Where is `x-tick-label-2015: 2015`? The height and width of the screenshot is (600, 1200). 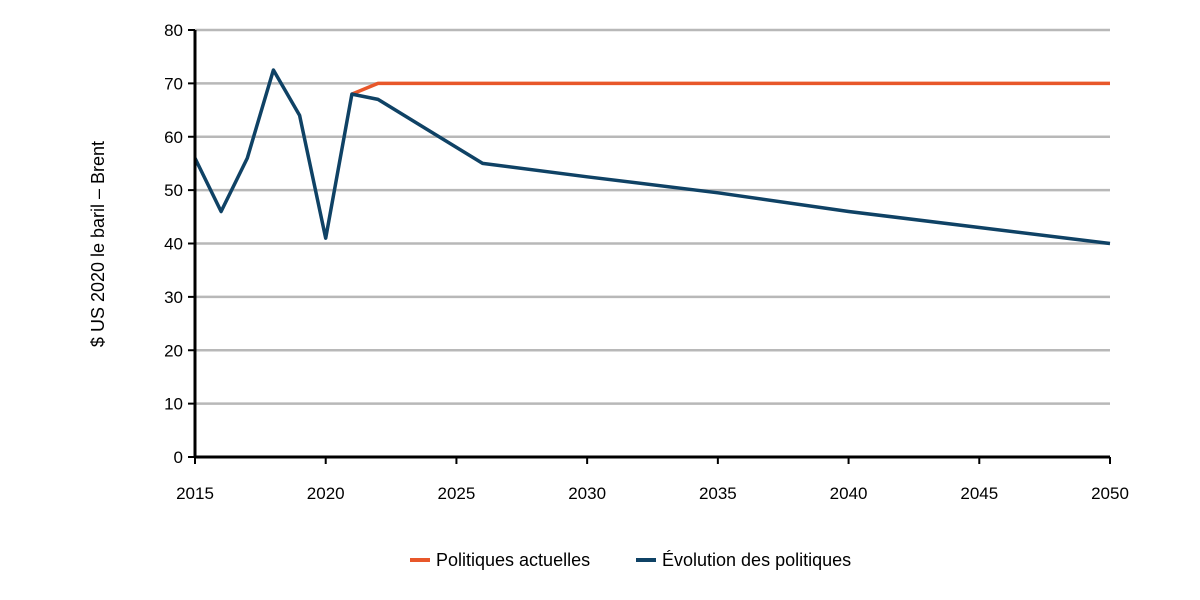 x-tick-label-2015: 2015 is located at coordinates (195, 493).